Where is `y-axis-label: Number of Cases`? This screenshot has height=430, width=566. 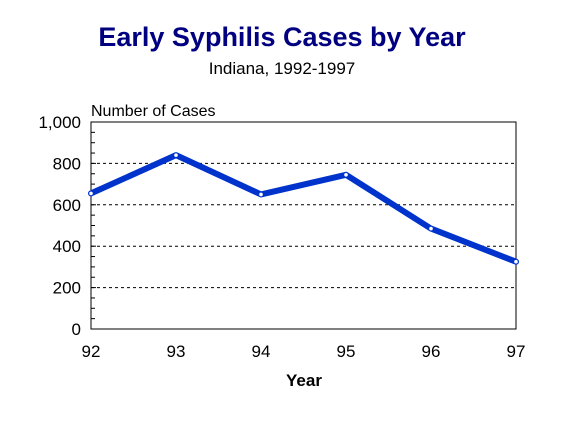
y-axis-label: Number of Cases is located at coordinates (153, 111).